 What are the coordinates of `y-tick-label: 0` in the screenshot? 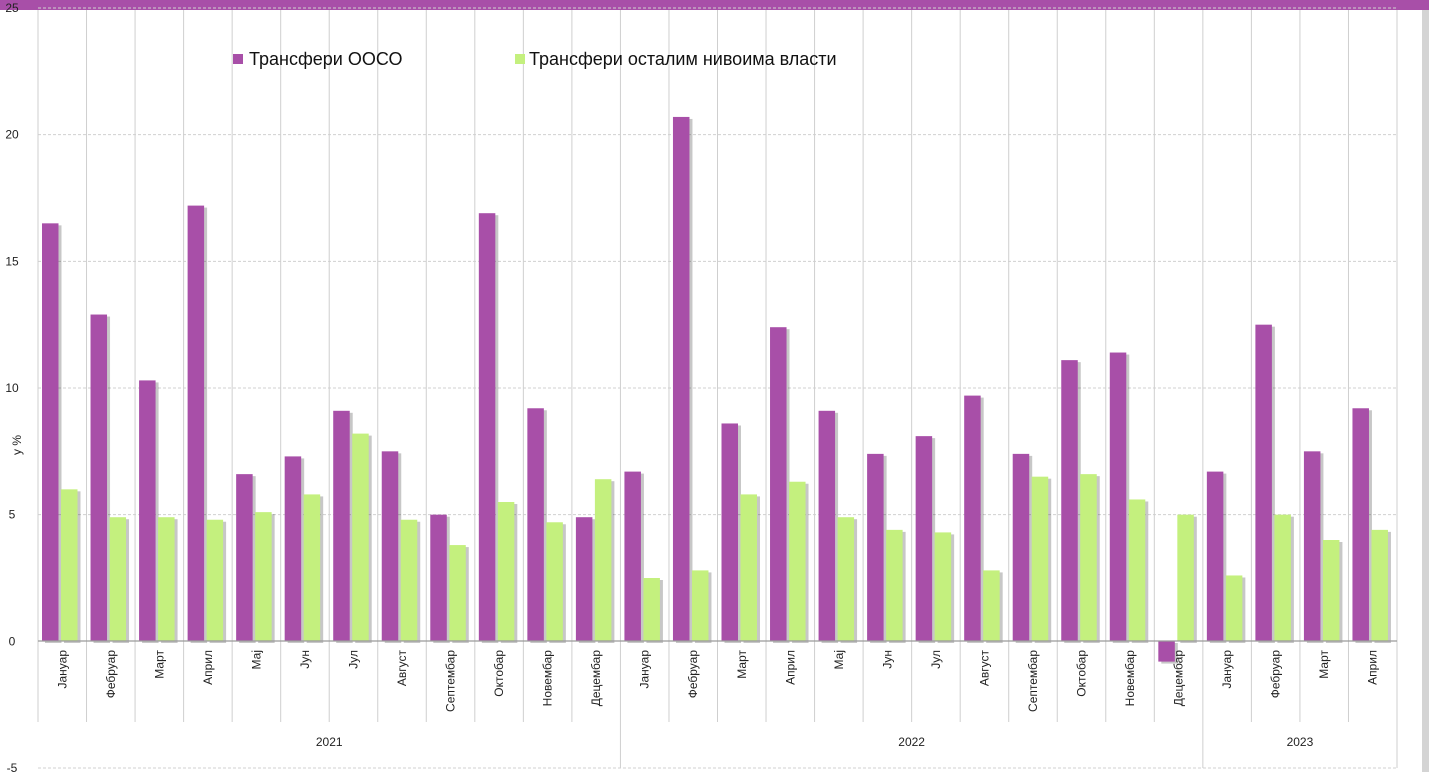 It's located at (12, 641).